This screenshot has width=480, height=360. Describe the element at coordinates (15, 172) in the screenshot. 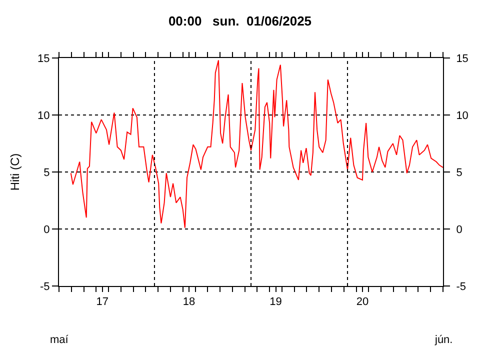

I see `y-axis-title: Hiti (C)` at that location.